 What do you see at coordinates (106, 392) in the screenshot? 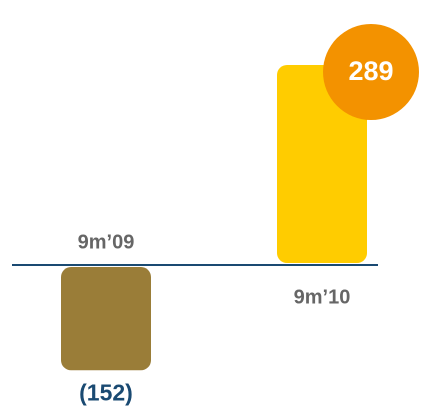
I see `value-label: (152)` at bounding box center [106, 392].